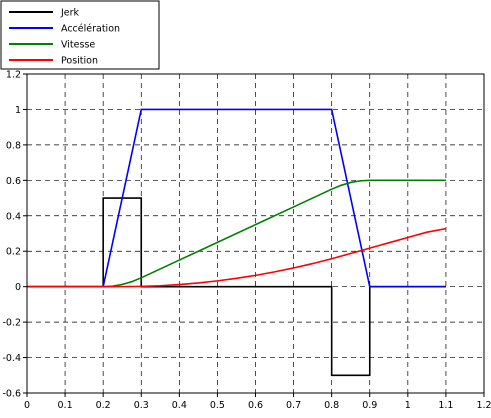  I want to click on x-tick-label: 0.1, so click(65, 405).